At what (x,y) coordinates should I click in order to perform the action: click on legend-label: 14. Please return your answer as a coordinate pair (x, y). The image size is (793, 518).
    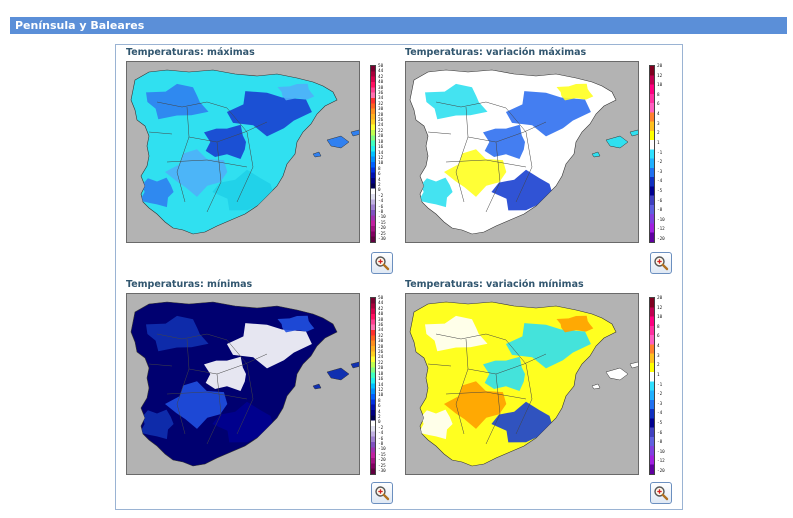
    Looking at the image, I should click on (381, 153).